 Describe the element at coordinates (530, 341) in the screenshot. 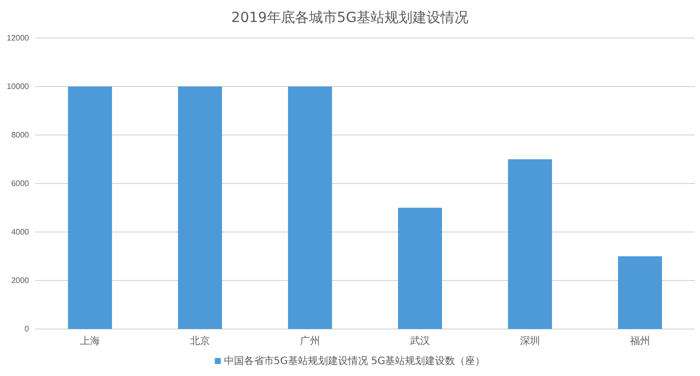

I see `x-tick-label: 深圳` at that location.